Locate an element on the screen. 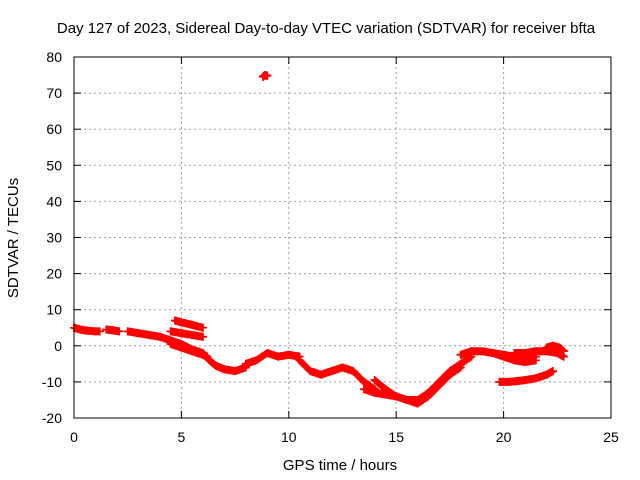 The width and height of the screenshot is (640, 480). y-tick-label: 50 is located at coordinates (54, 165).